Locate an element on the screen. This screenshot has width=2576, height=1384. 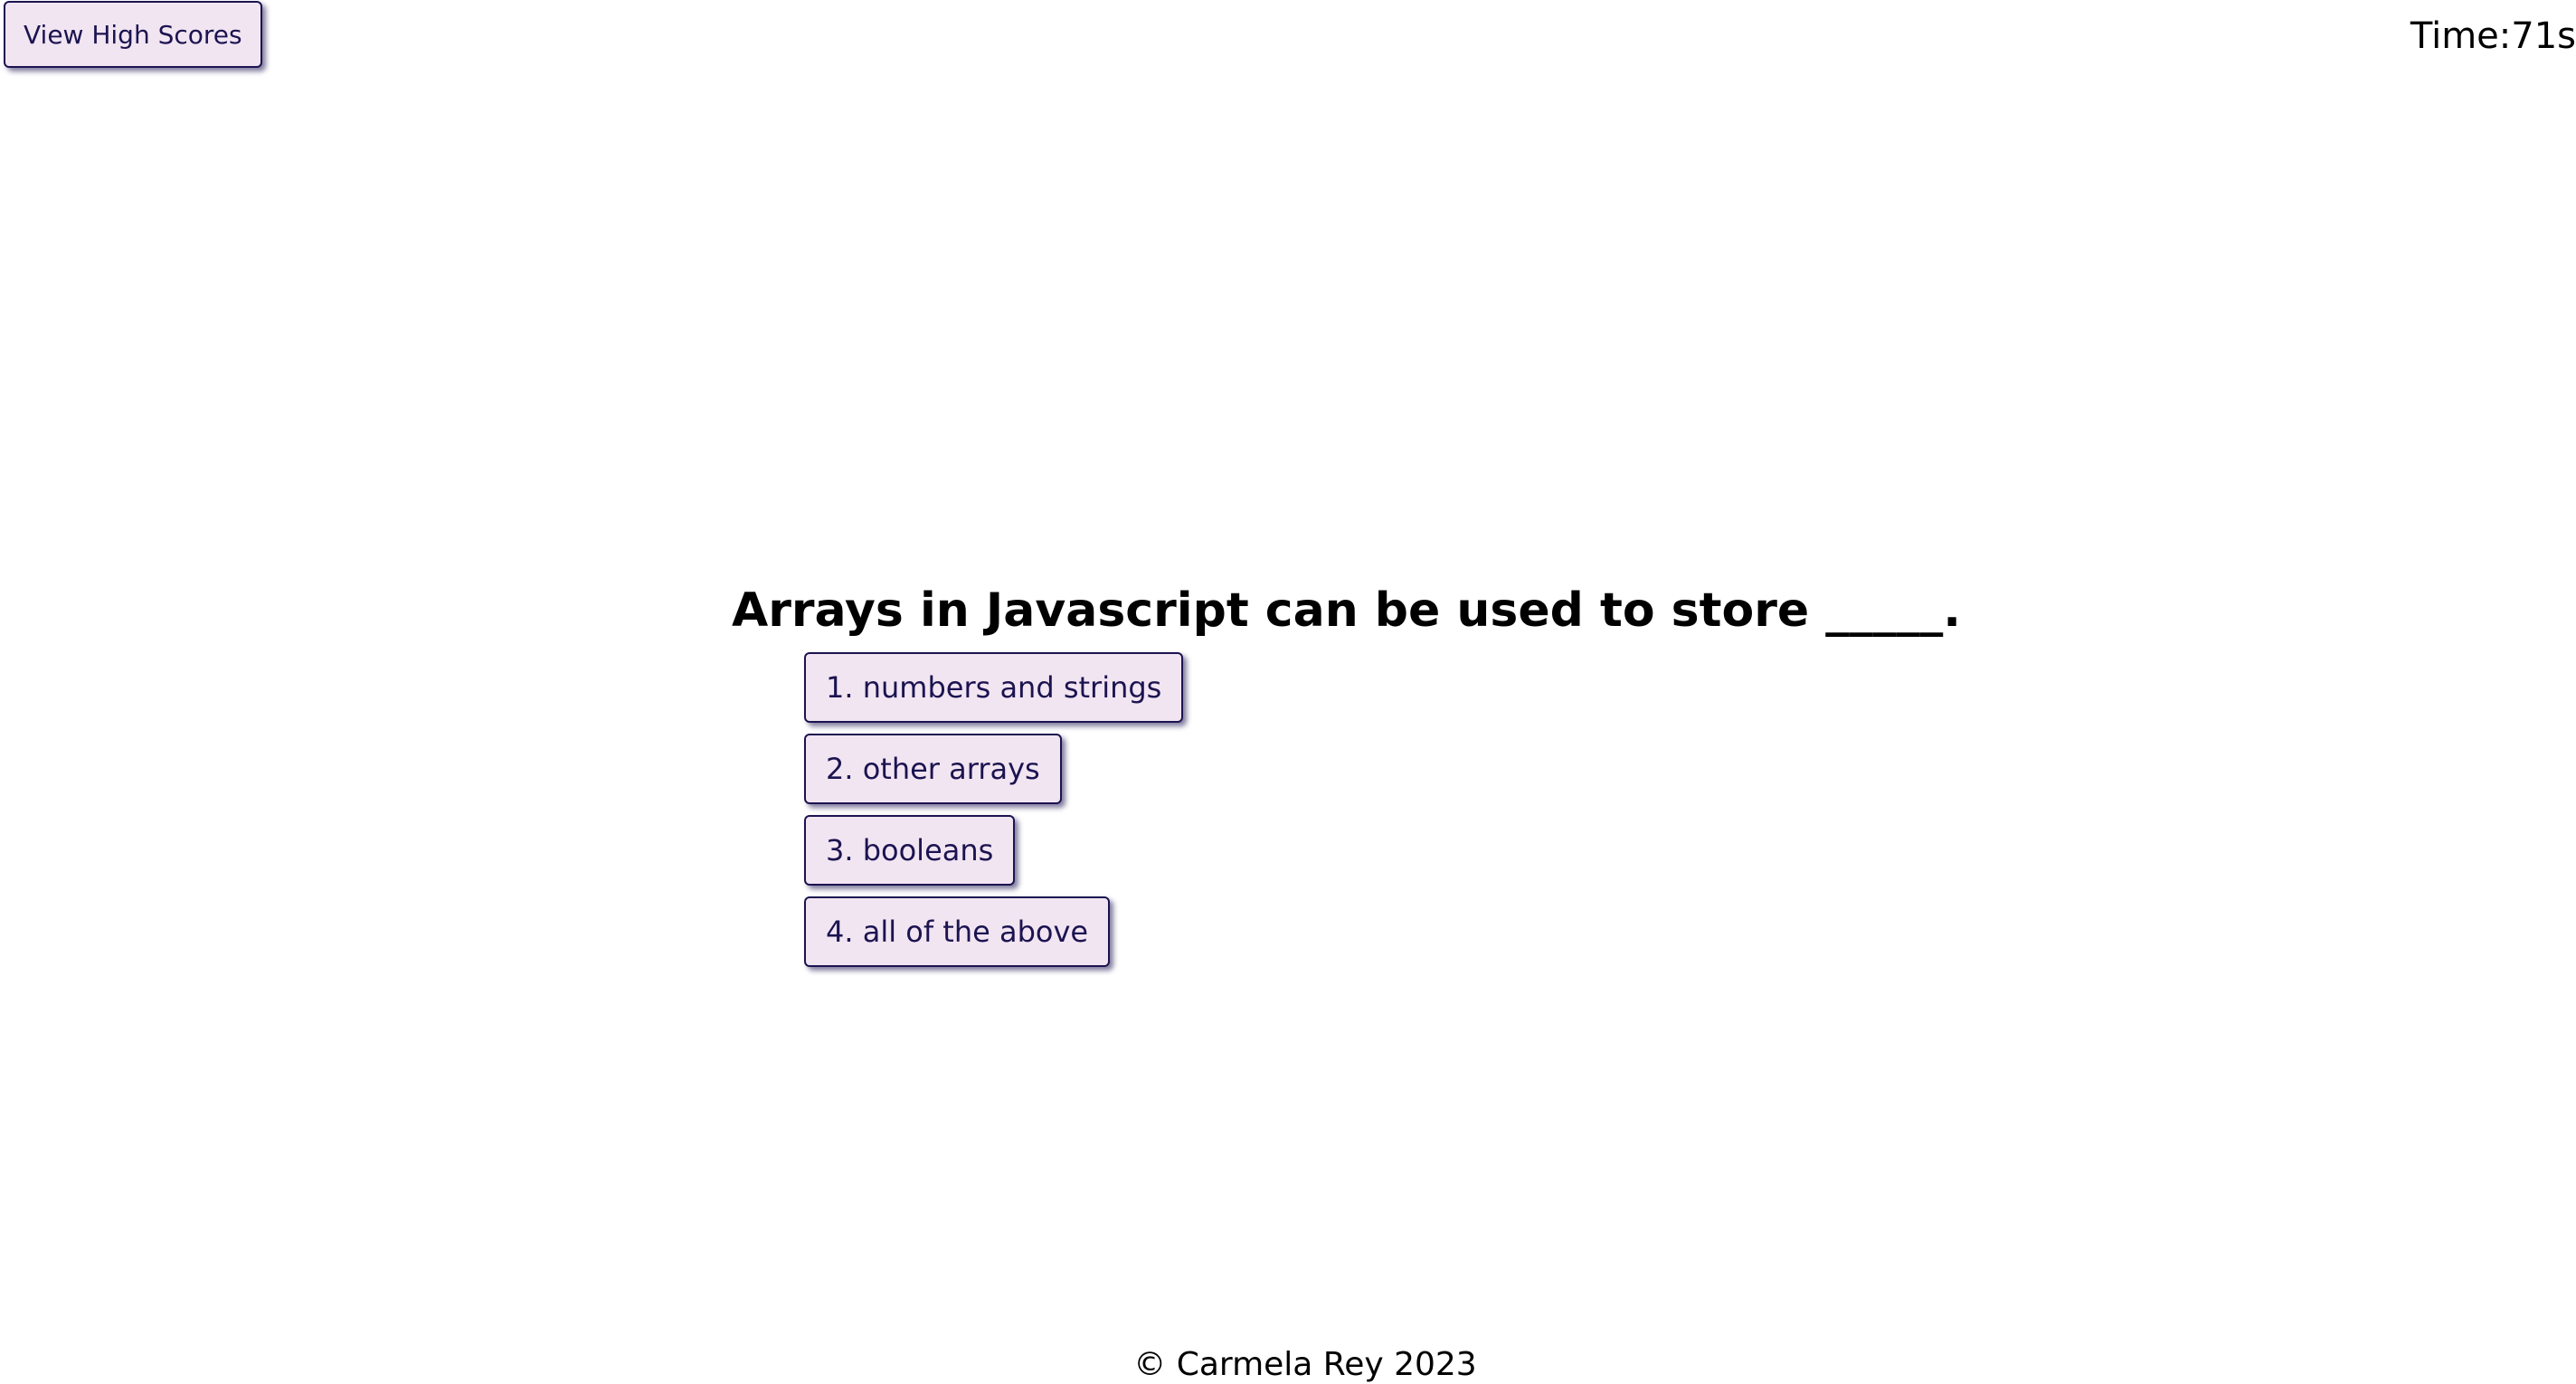
timer: Time:71s is located at coordinates (2493, 36).